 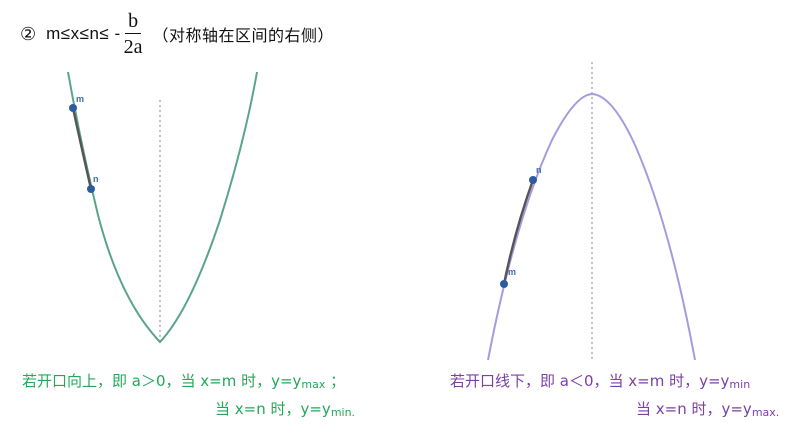 What do you see at coordinates (512, 272) in the screenshot?
I see `right-point-m-label: m` at bounding box center [512, 272].